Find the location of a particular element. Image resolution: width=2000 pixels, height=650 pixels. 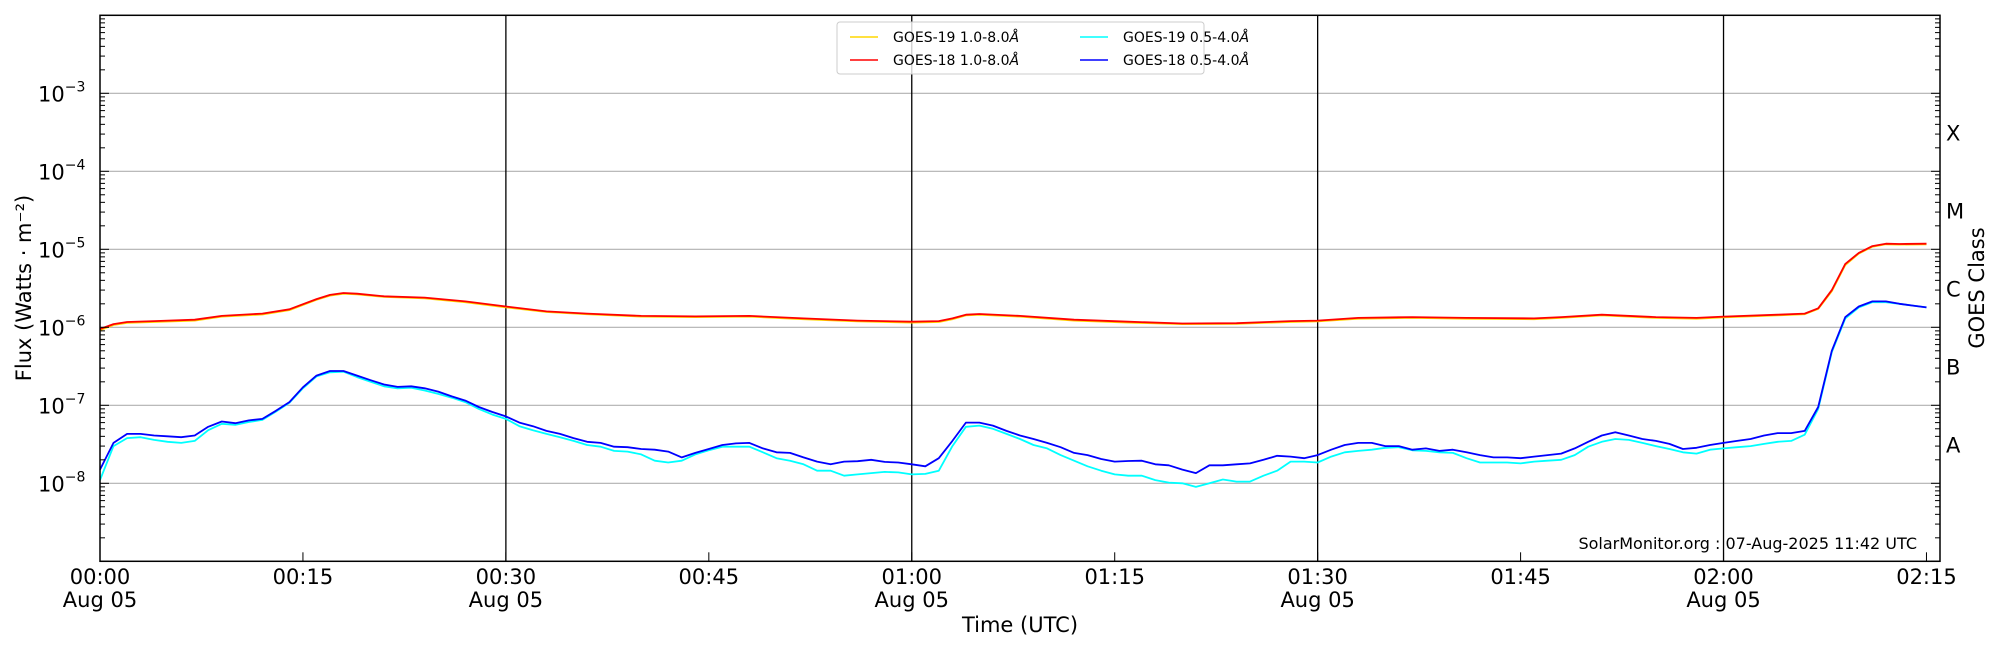

y-tick-label: 10⁻⁶ is located at coordinates (61, 326).